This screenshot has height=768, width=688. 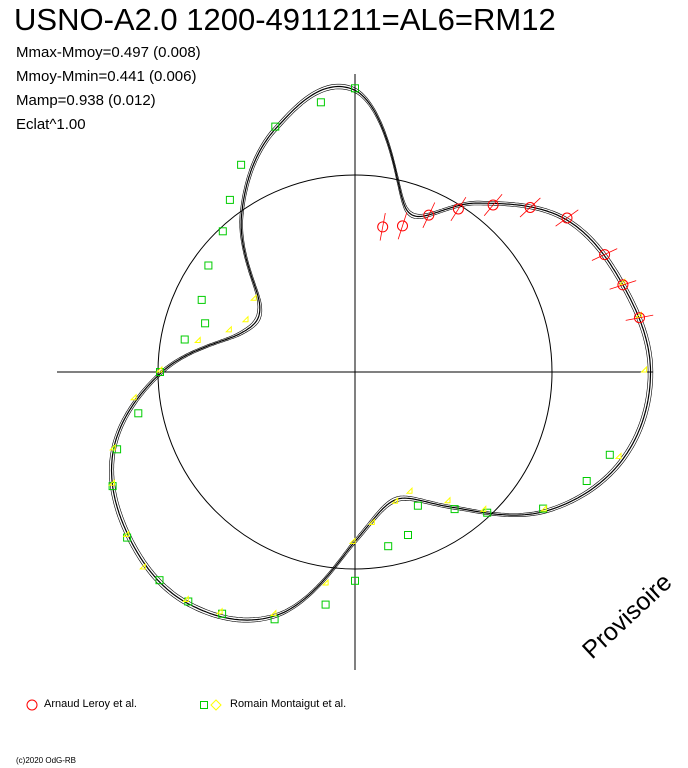 What do you see at coordinates (106, 76) in the screenshot?
I see `stat-mmoy-mmin: Mmoy-Mmin=0.441 (0.006)` at bounding box center [106, 76].